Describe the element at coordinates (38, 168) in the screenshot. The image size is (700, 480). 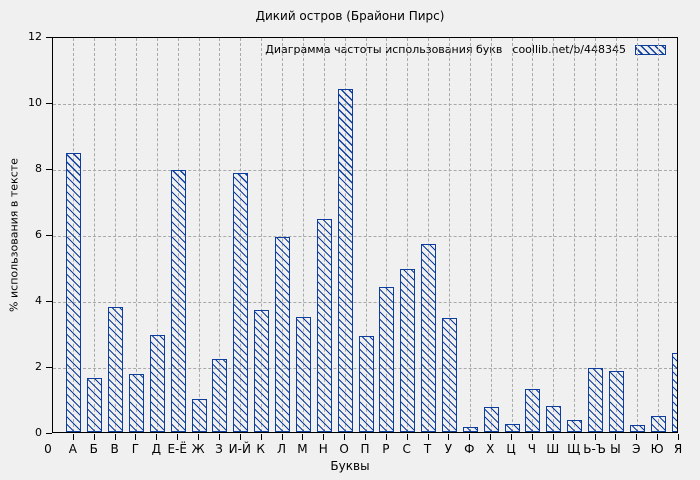
I see `y-tick-label: 8` at that location.